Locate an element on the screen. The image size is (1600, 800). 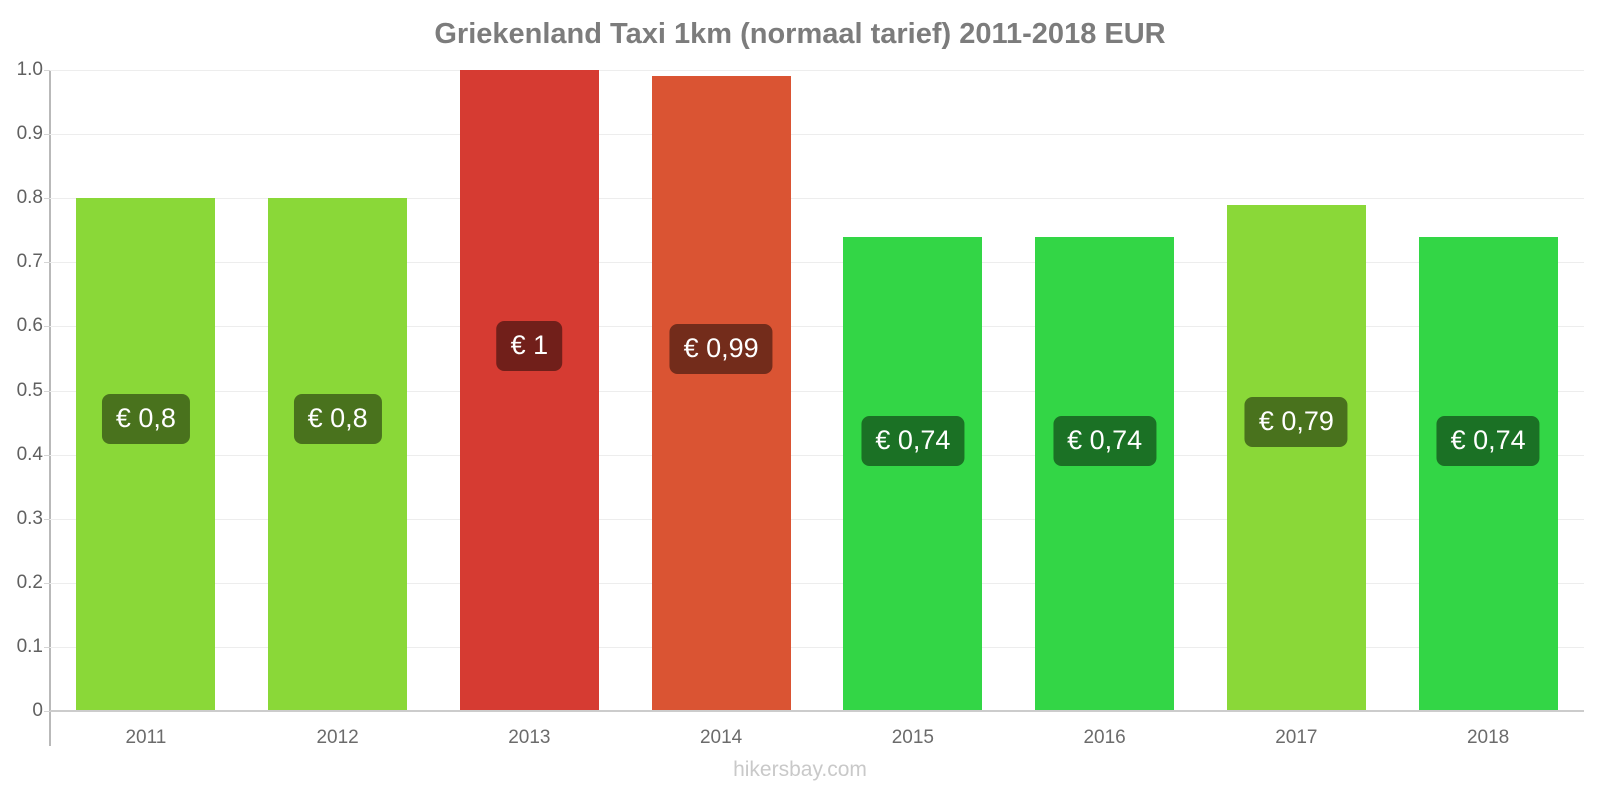
x-tick-label: 2014 is located at coordinates (721, 737).